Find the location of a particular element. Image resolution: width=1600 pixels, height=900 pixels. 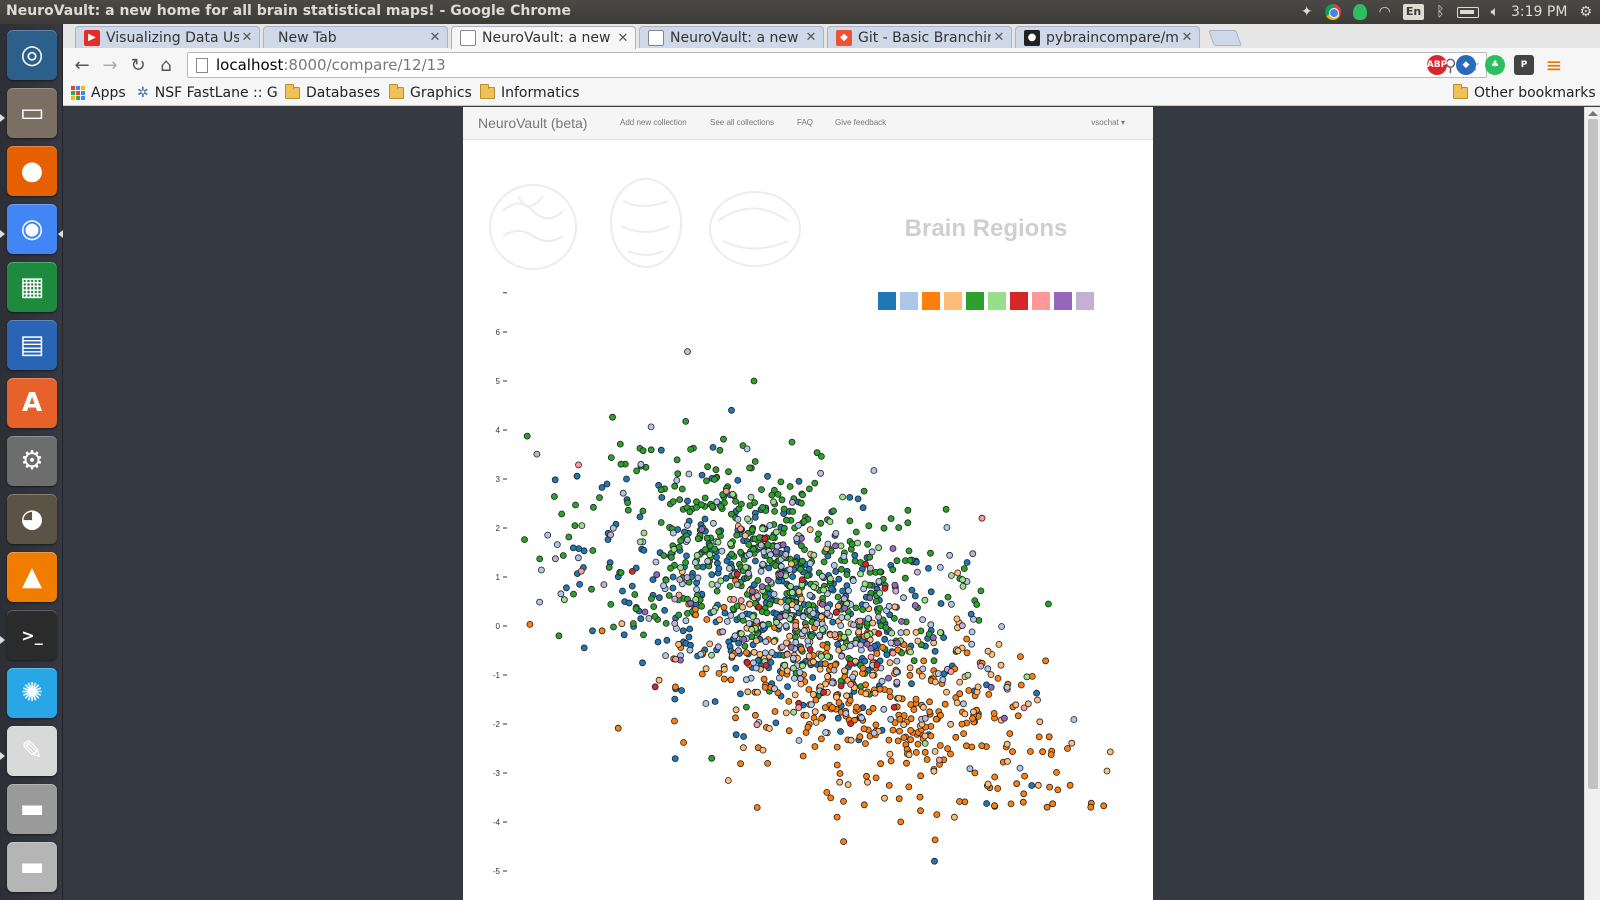

bookmark-graphics: Graphics is located at coordinates (430, 92).